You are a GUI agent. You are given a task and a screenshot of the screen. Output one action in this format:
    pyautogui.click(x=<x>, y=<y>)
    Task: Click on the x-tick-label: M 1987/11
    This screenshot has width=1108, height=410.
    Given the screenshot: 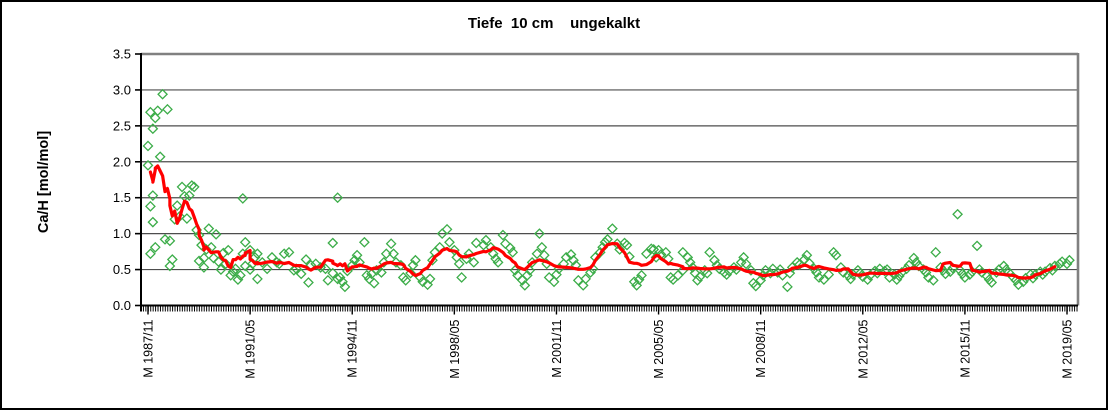 What is the action you would take?
    pyautogui.click(x=149, y=348)
    